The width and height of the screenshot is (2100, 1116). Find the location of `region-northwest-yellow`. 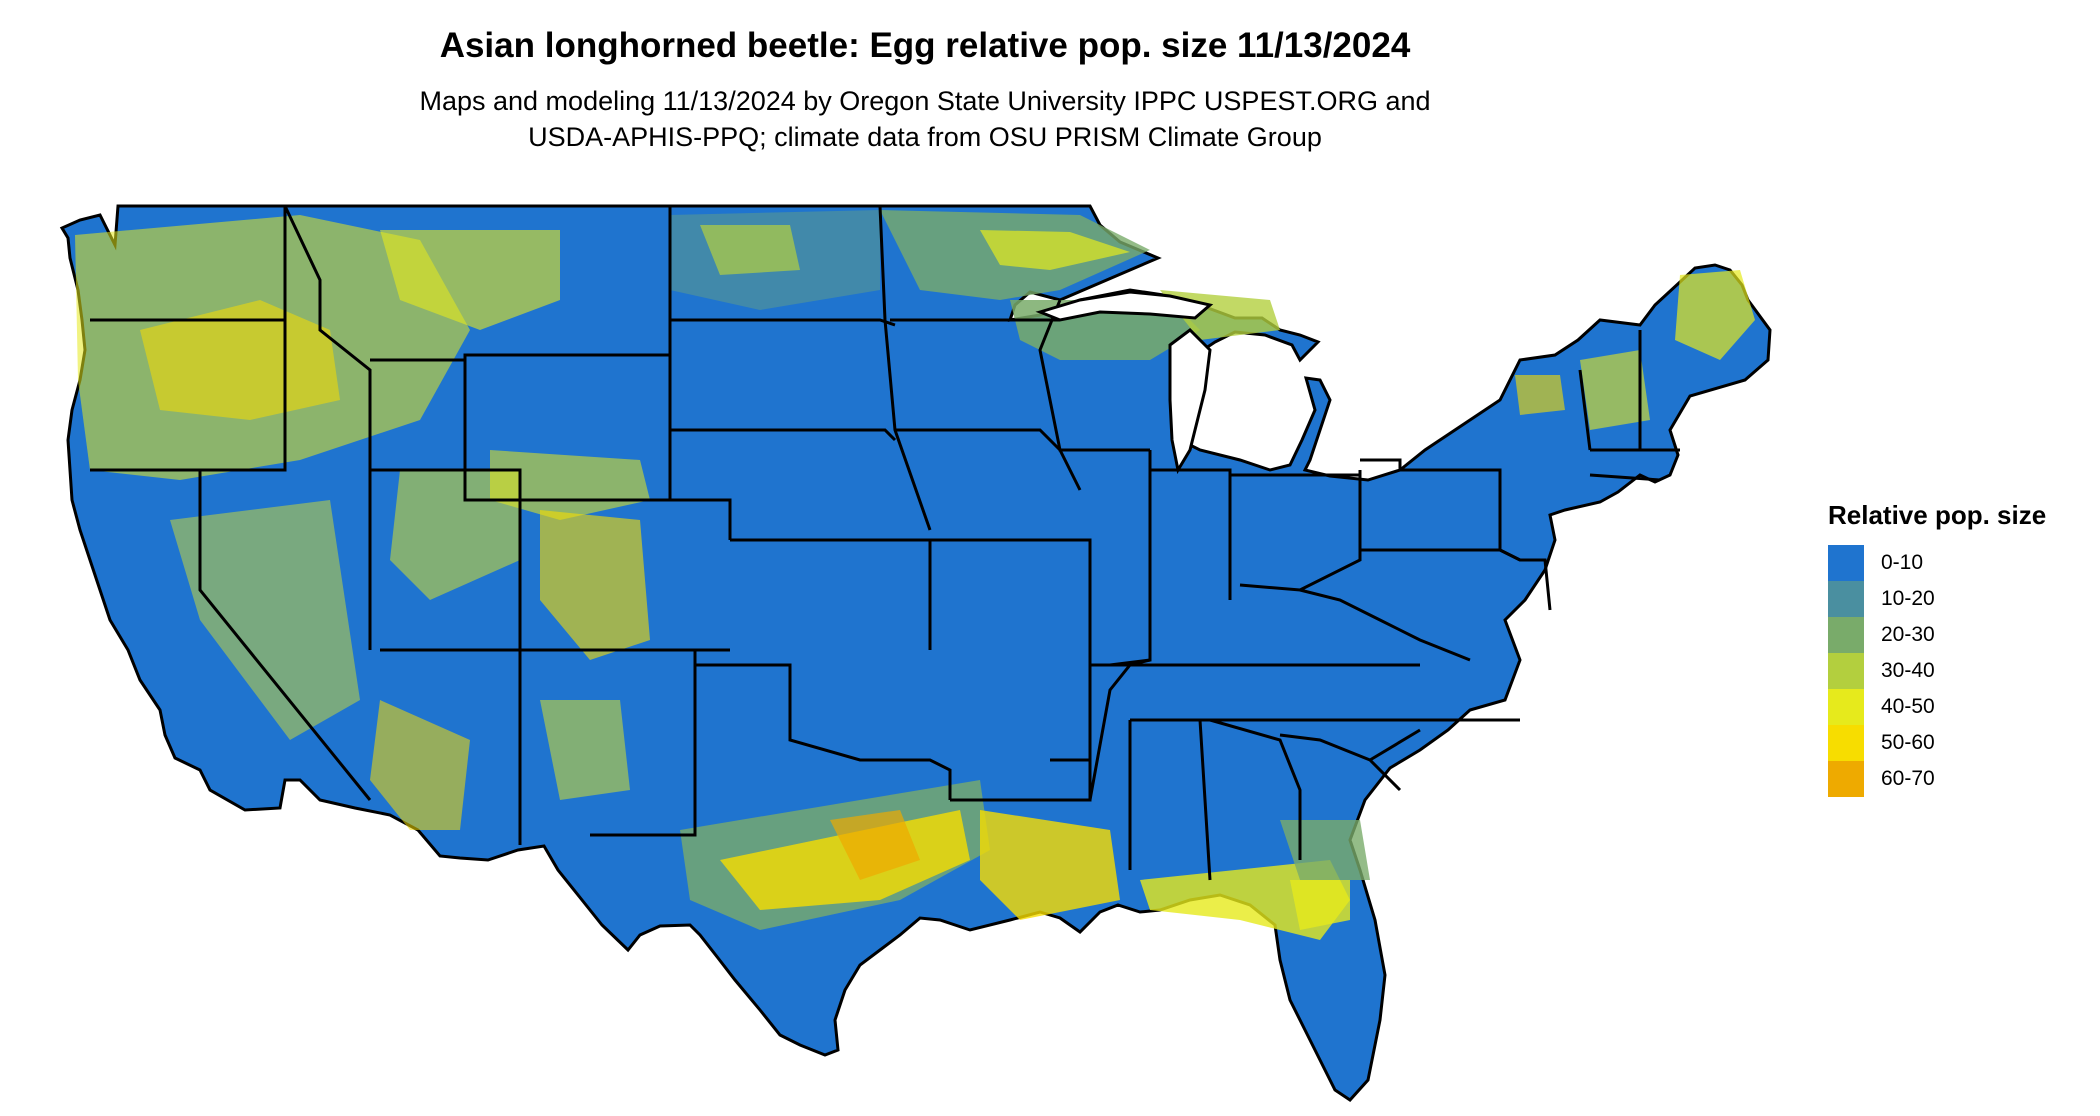

region-northwest-yellow is located at coordinates (240, 360).